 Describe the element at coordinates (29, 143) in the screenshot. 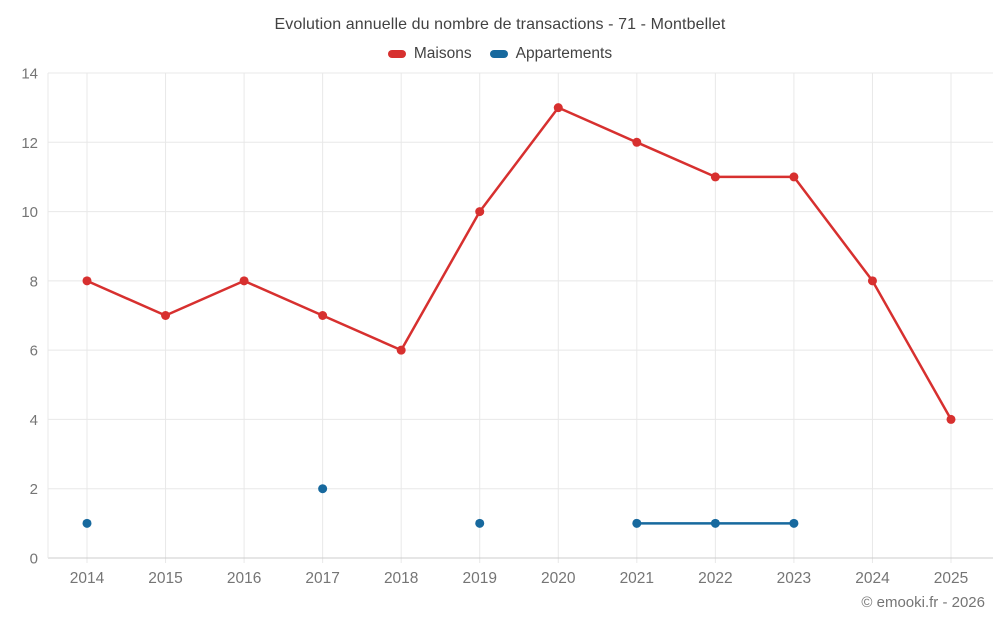

I see `y-tick-label: 12` at that location.